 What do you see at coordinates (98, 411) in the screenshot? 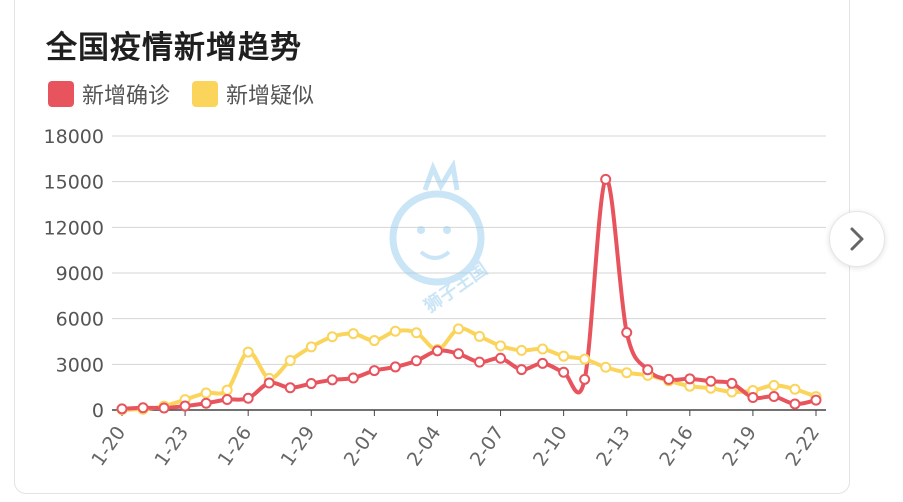
I see `y-tick-label: 0` at bounding box center [98, 411].